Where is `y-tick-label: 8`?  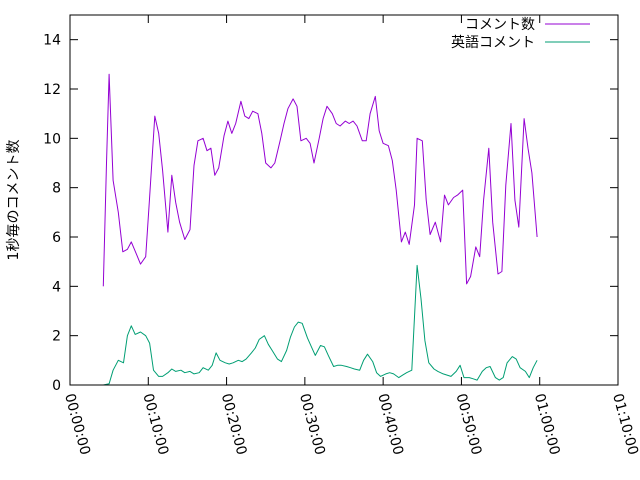 y-tick-label: 8 is located at coordinates (56, 189).